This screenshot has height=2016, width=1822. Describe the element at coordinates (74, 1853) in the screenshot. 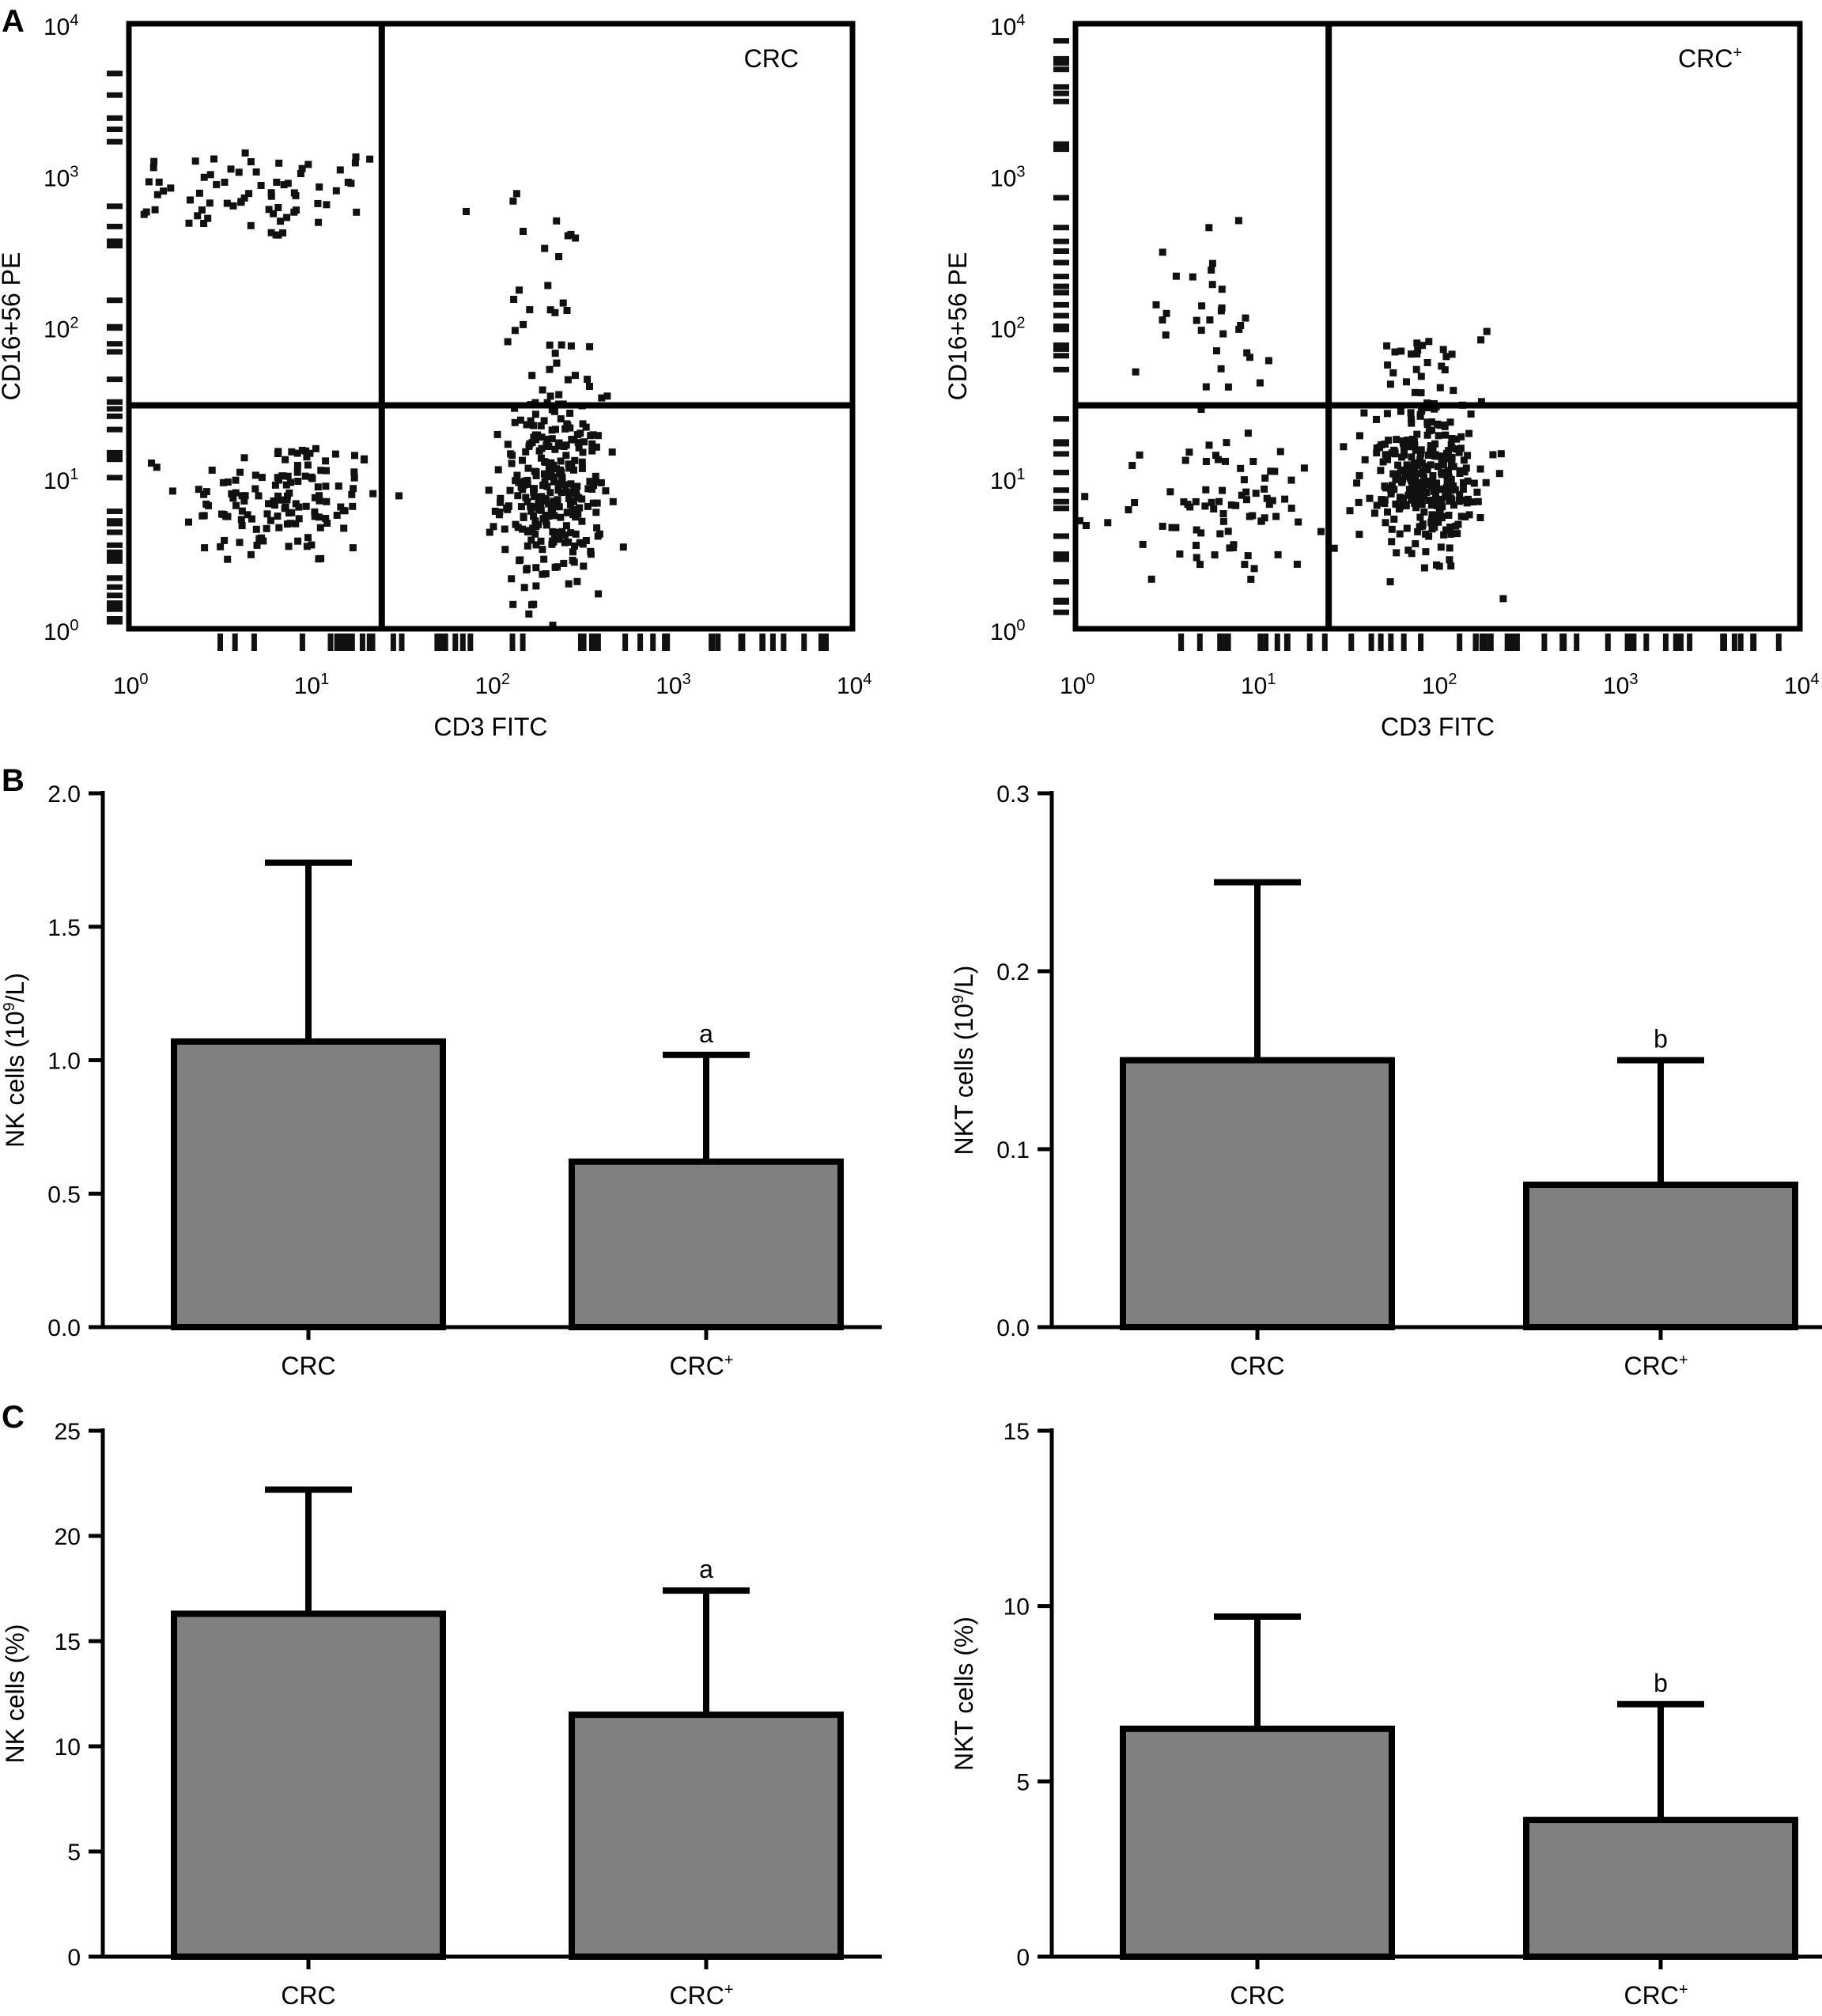

I see `y-tick-label: 5` at that location.